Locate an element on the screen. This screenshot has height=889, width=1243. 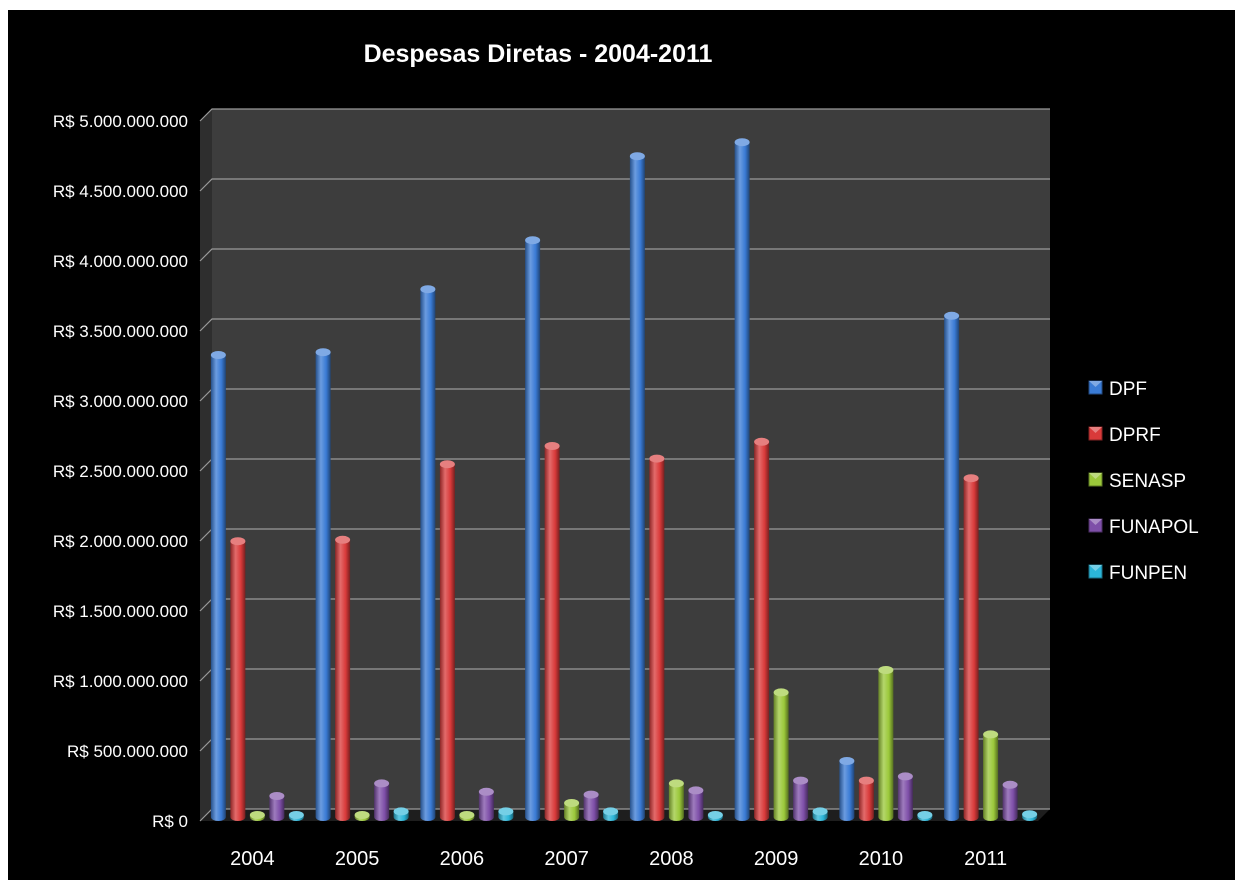
bar-dprf-2006 is located at coordinates (447, 640).